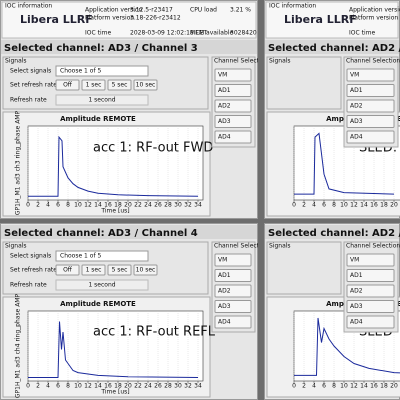 Image resolution: width=400 pixels, height=400 pixels. Describe the element at coordinates (240, 10) in the screenshot. I see `ioc-value: 3.21 %` at that location.